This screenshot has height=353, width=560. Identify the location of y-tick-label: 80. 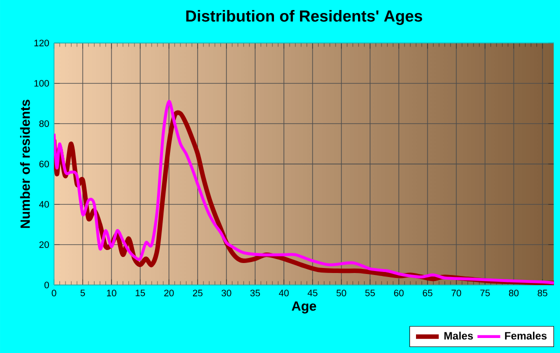
(44, 123).